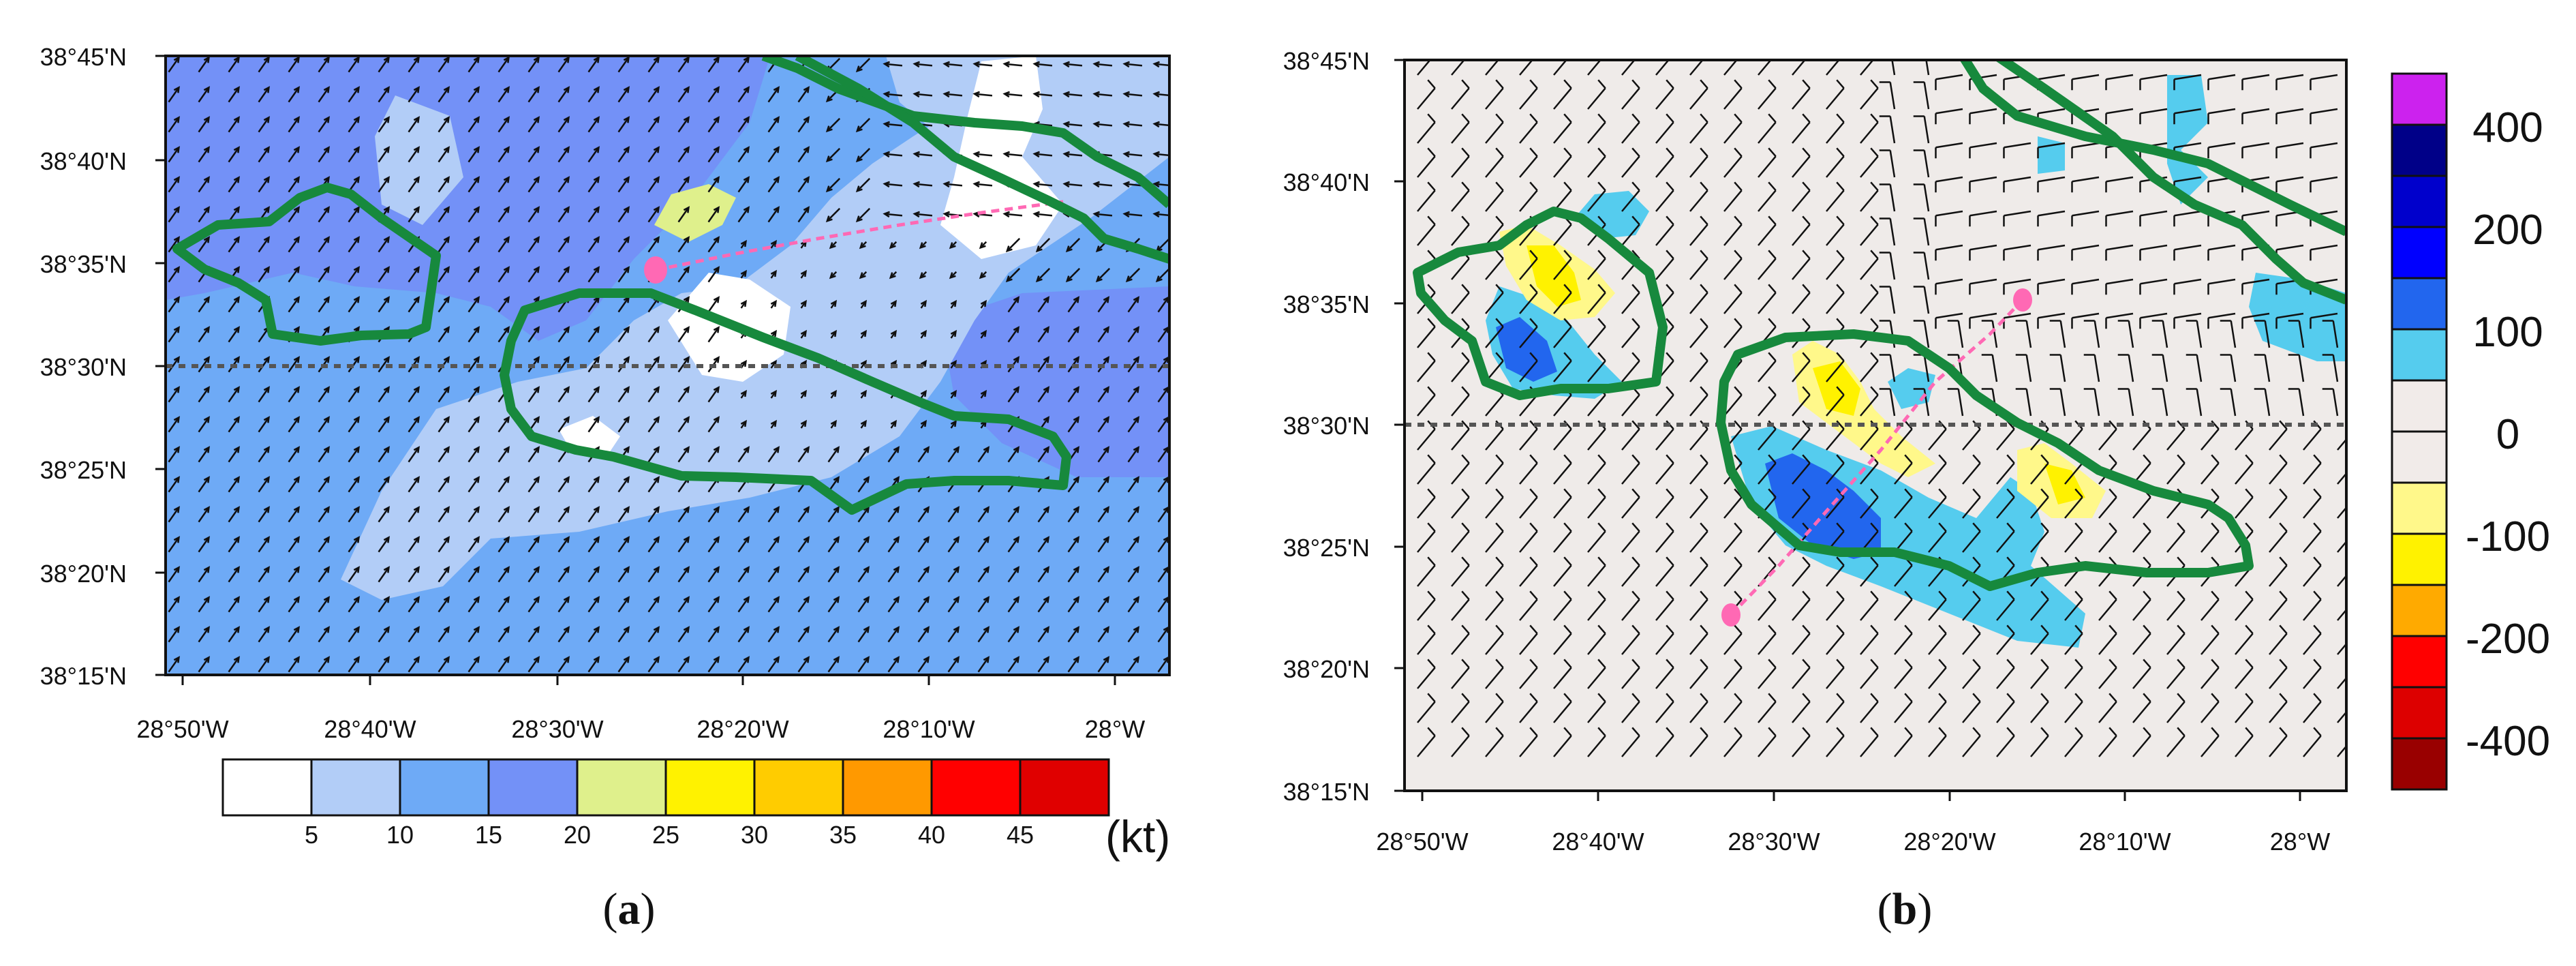 Image resolution: width=2576 pixels, height=966 pixels. Describe the element at coordinates (2508, 639) in the screenshot. I see `colorbar-label: -200` at that location.